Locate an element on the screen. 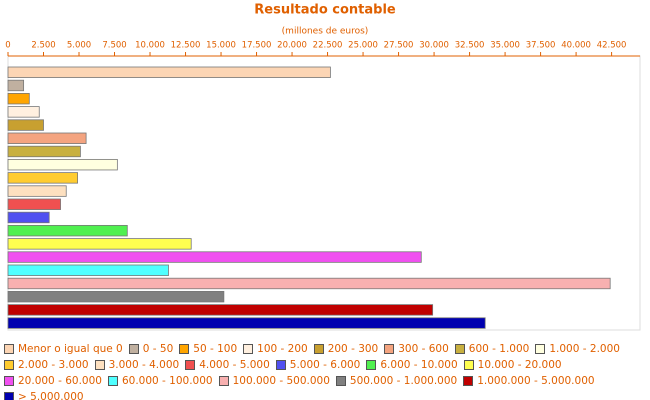  legend-label: 100.000 - 500.000 is located at coordinates (281, 381).